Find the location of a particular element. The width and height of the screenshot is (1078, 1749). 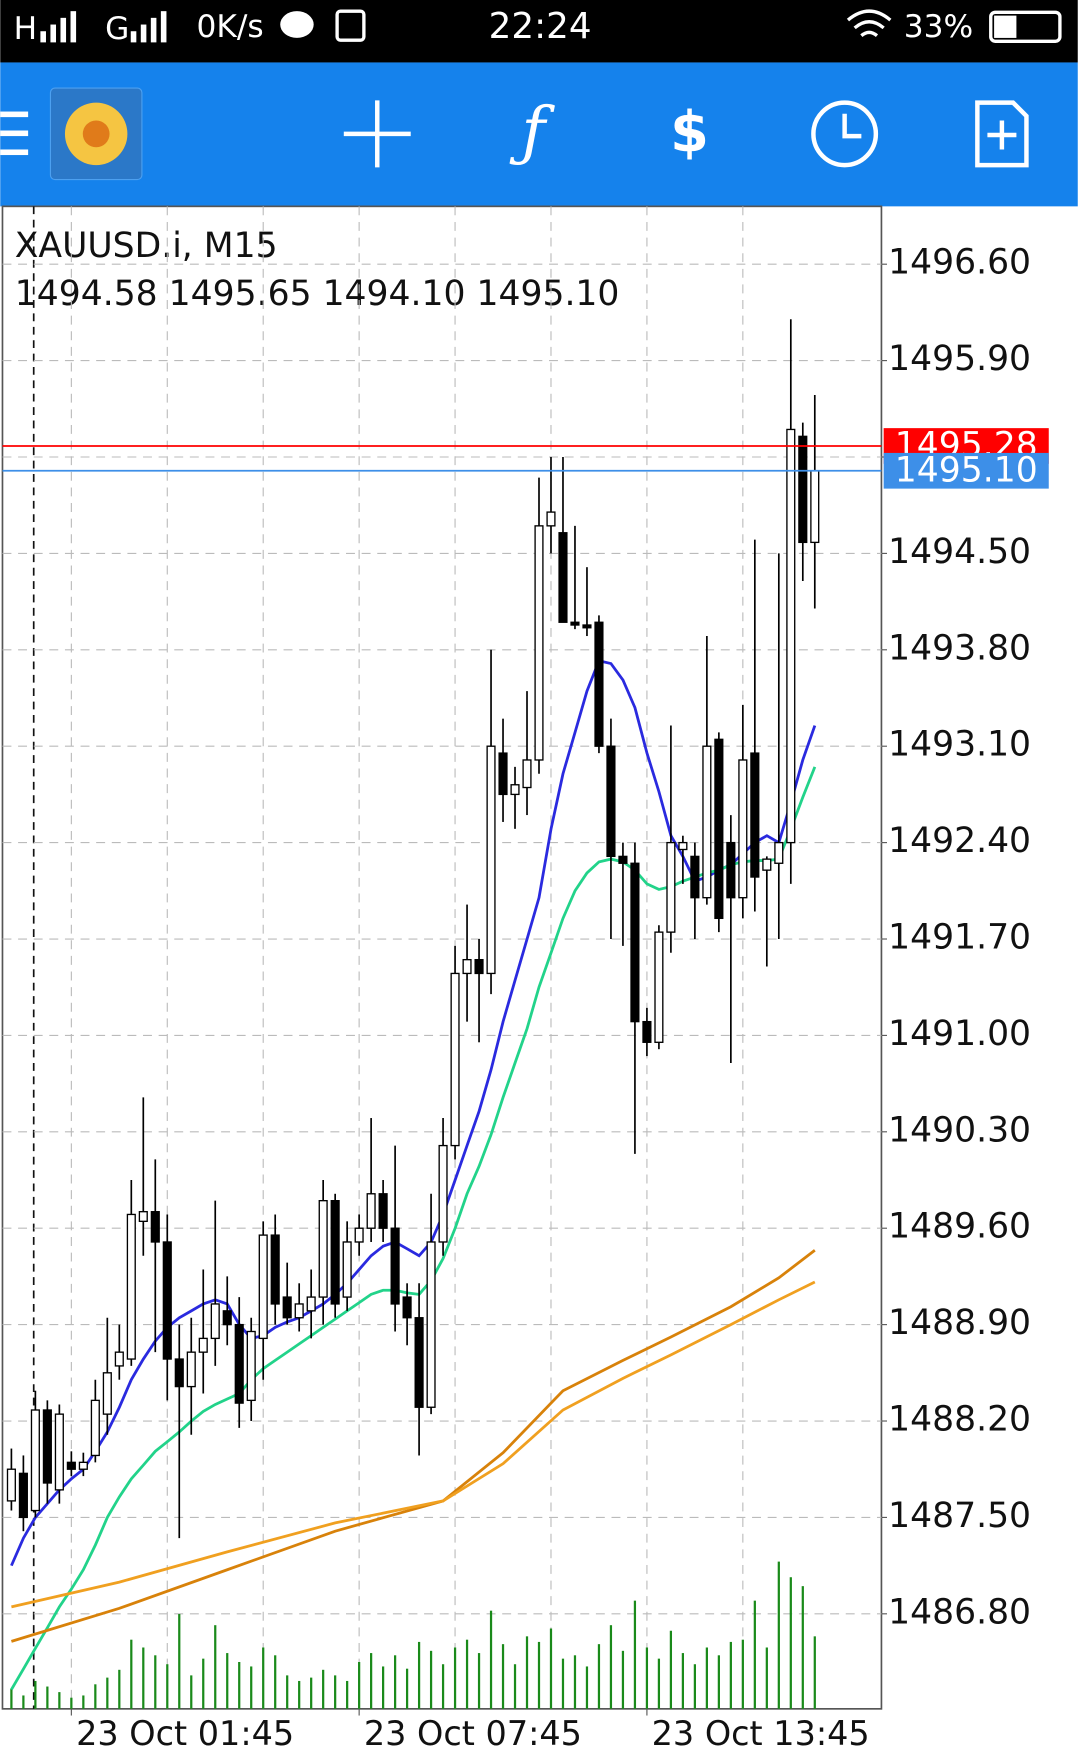

trade-button: $ is located at coordinates (689, 132).